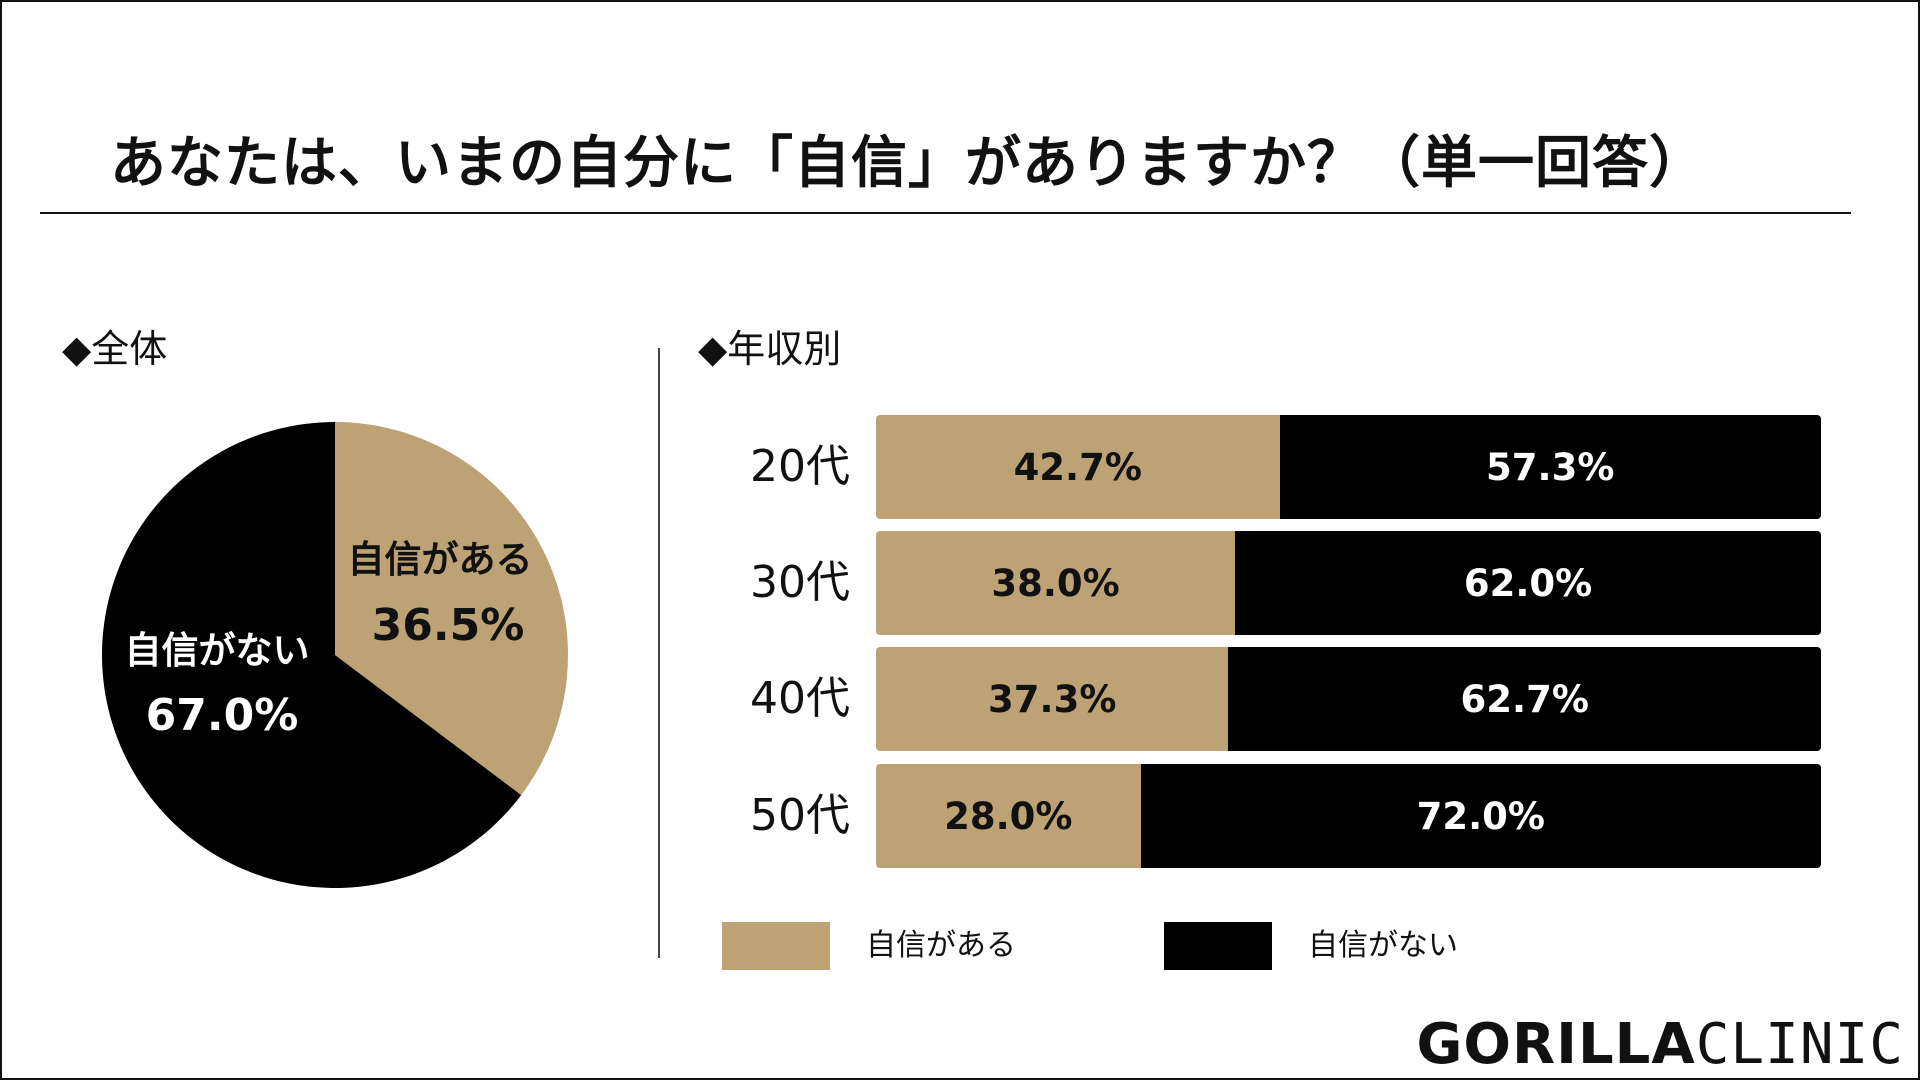 The image size is (1920, 1080). What do you see at coordinates (1550, 467) in the screenshot?
I see `bar-segment-not-confident: 57.3%` at bounding box center [1550, 467].